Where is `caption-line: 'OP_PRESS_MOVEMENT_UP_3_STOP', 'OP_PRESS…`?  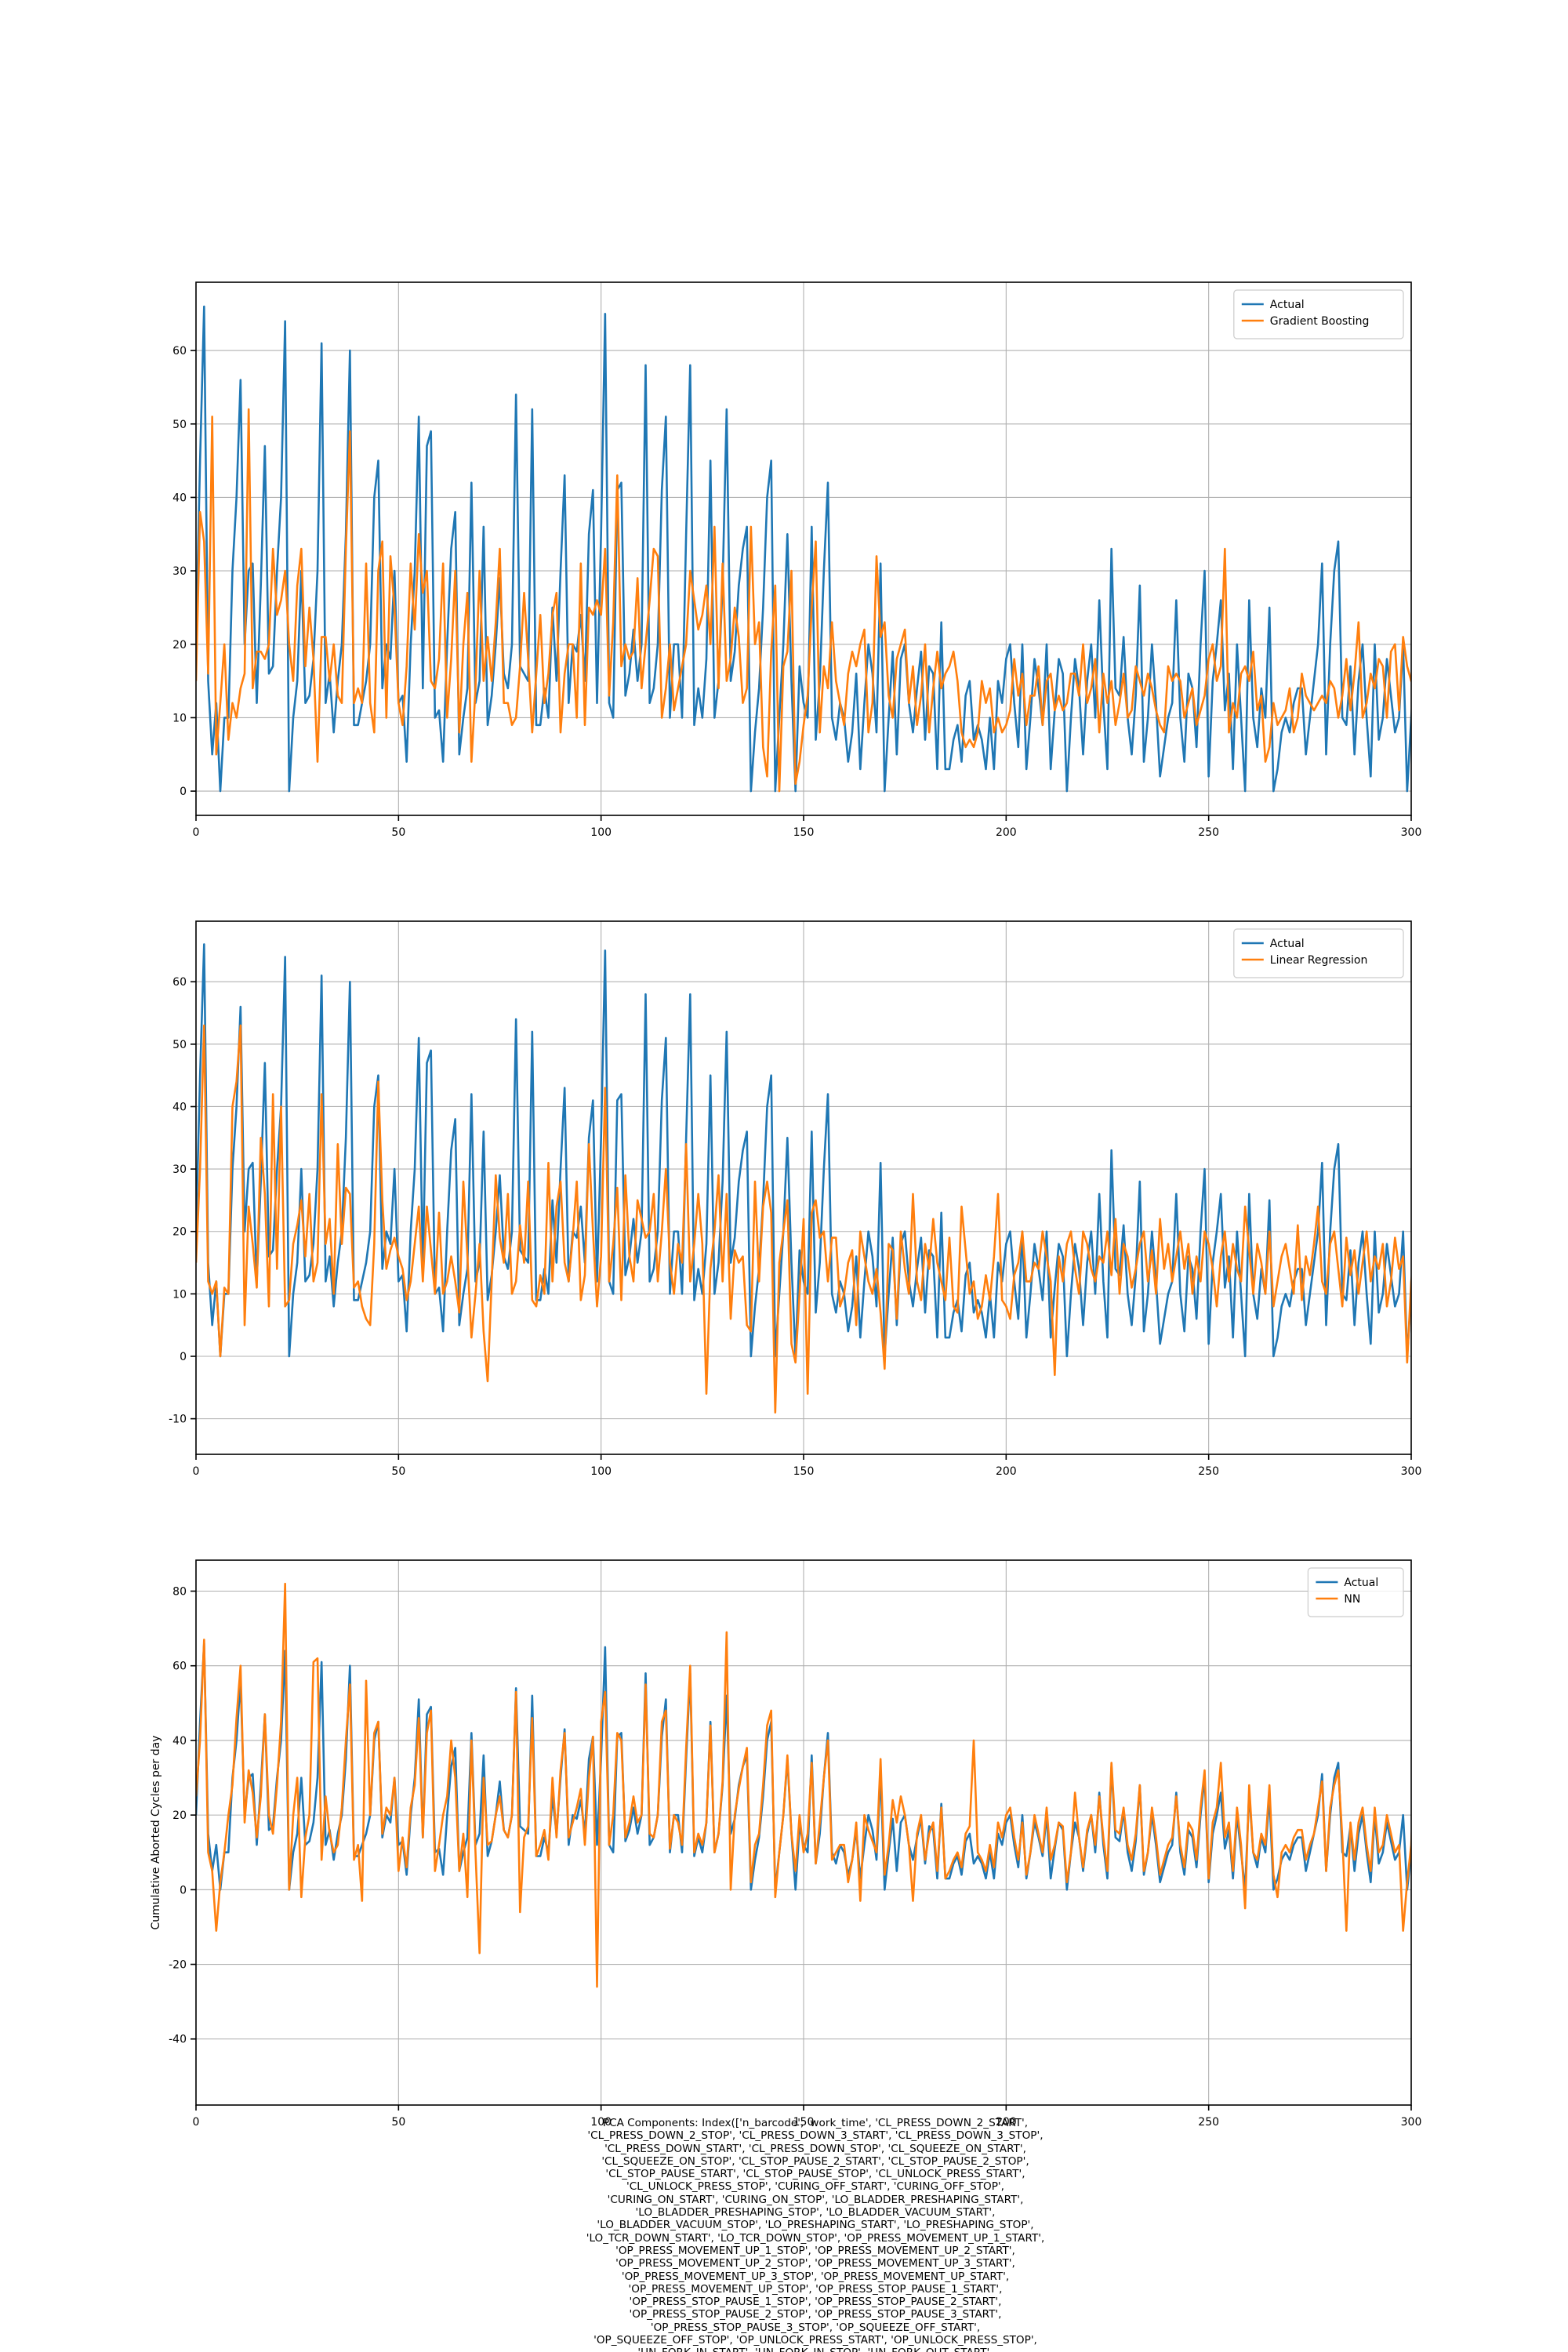 caption-line: 'OP_PRESS_MOVEMENT_UP_3_STOP', 'OP_PRESS… is located at coordinates (815, 2276).